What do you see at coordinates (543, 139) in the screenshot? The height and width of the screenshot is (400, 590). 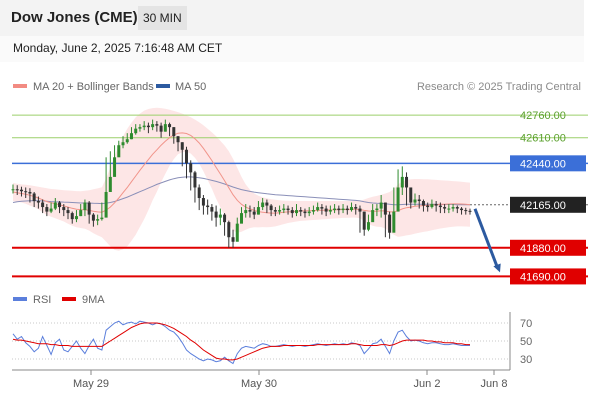 I see `level-label-1: 42610.00` at bounding box center [543, 139].